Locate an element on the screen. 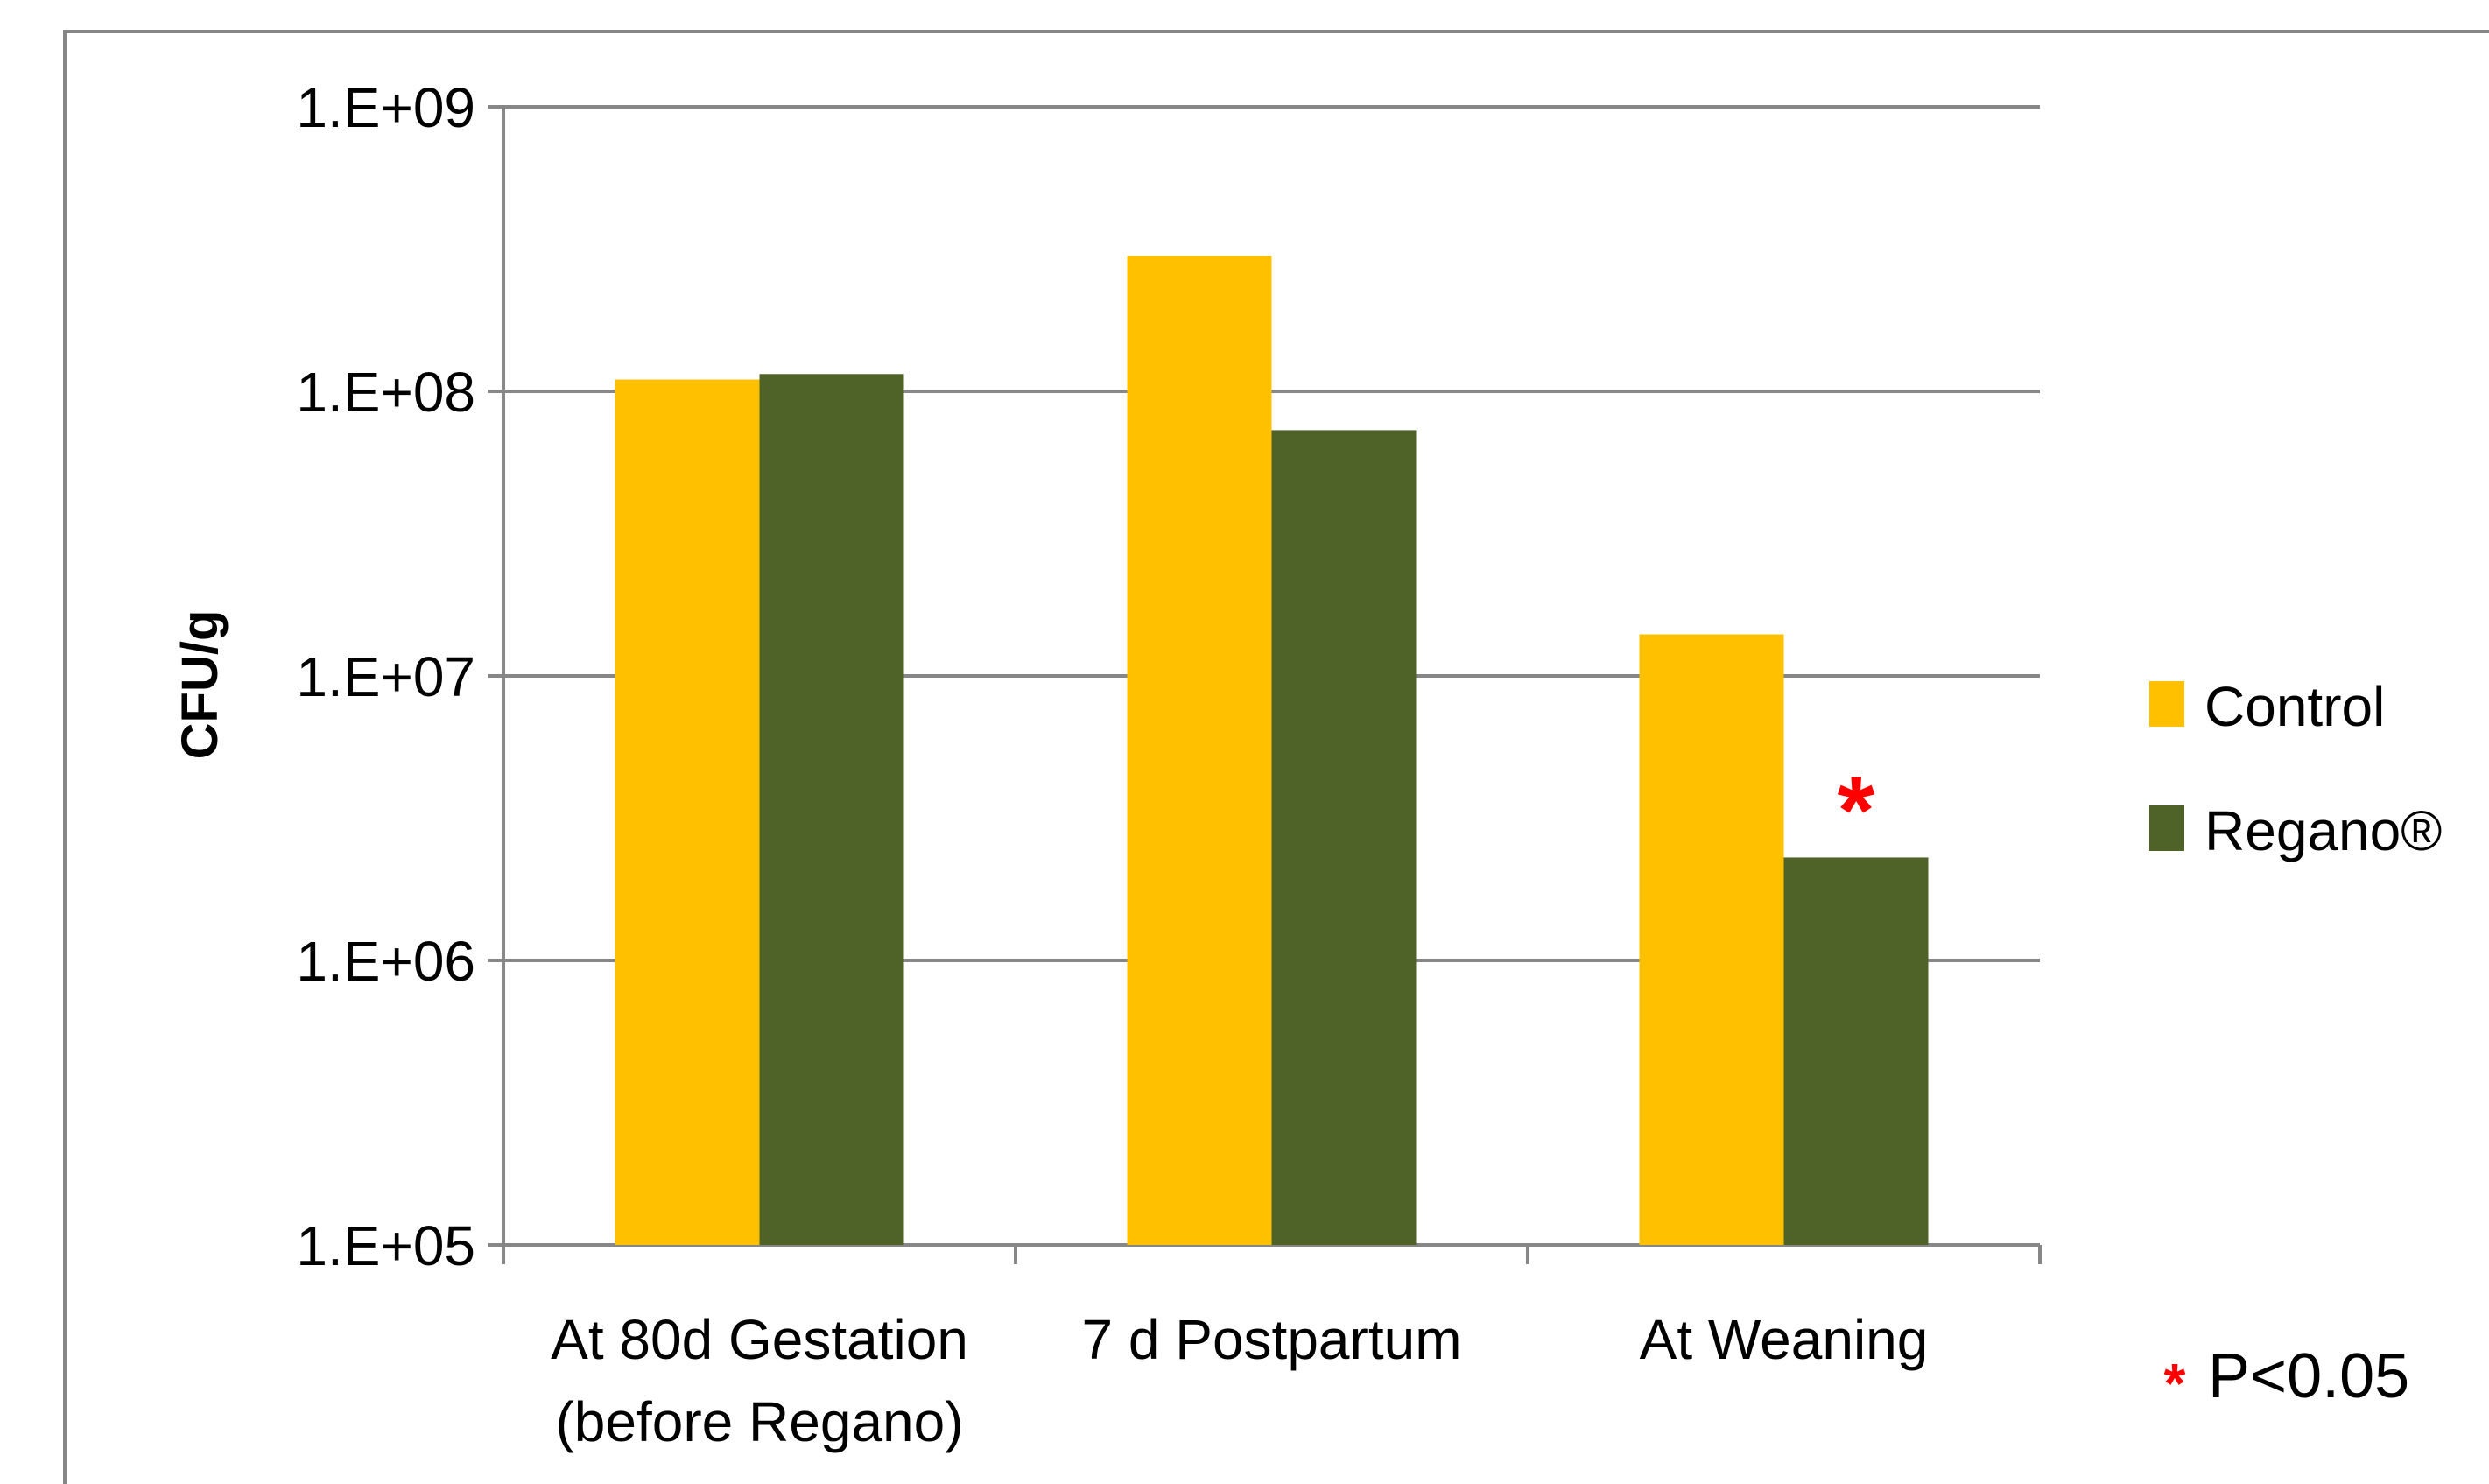 This screenshot has height=1484, width=2489. footnote-asterisk: * is located at coordinates (2175, 1383).